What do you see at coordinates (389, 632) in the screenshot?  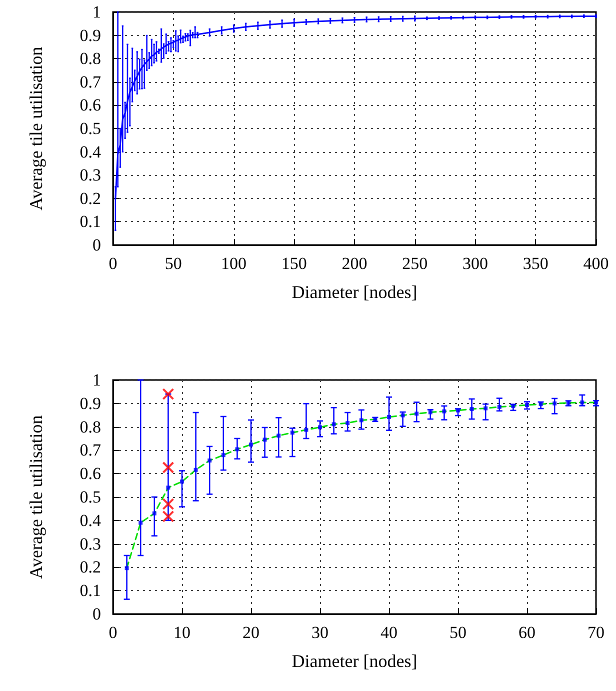 I see `x-tick-label: 40` at bounding box center [389, 632].